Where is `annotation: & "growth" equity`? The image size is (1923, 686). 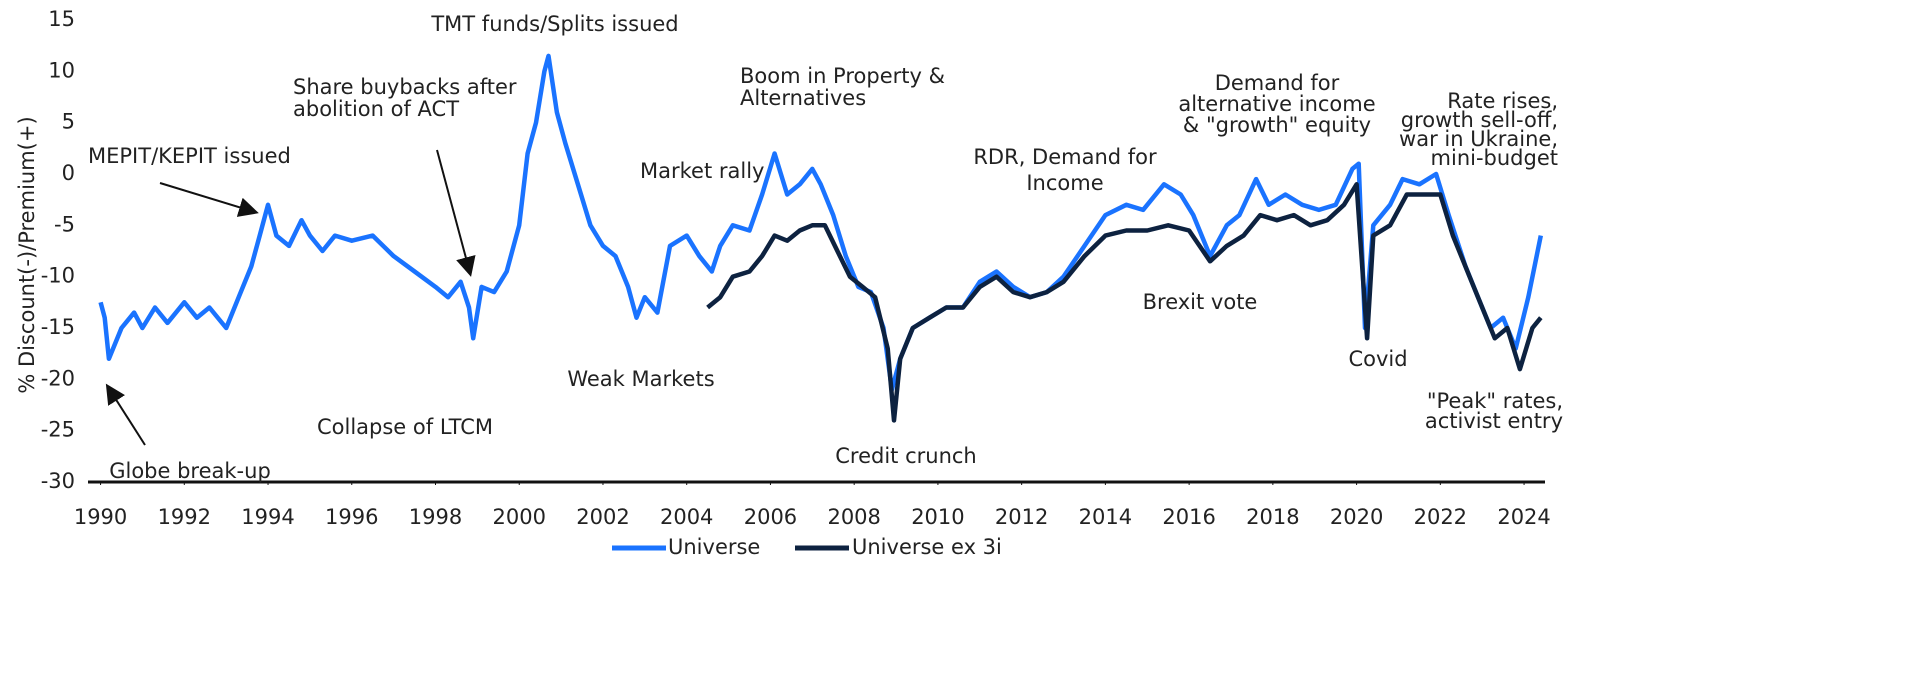 annotation: & "growth" equity is located at coordinates (1277, 125).